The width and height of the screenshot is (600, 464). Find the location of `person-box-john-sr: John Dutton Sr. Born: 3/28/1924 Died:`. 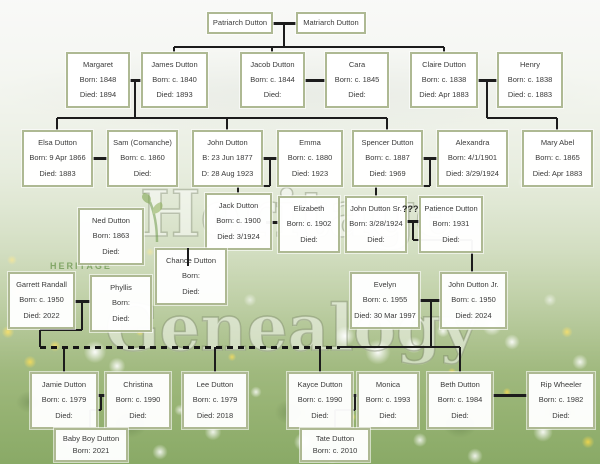

person-box-john-sr: John Dutton Sr. Born: 3/28/1924 Died: is located at coordinates (376, 224).